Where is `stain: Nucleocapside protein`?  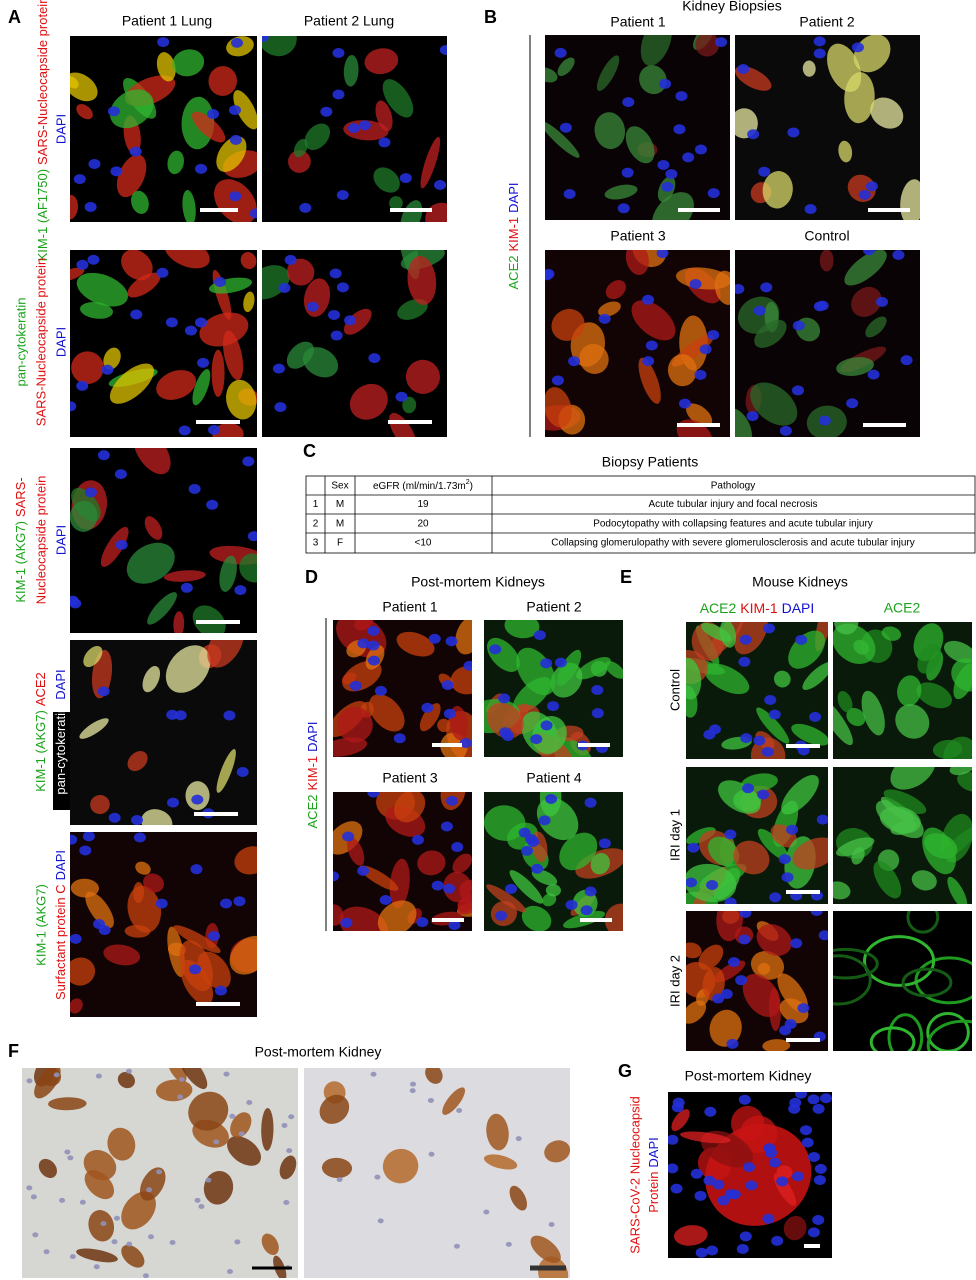
stain: Nucleocapside protein is located at coordinates (40, 540).